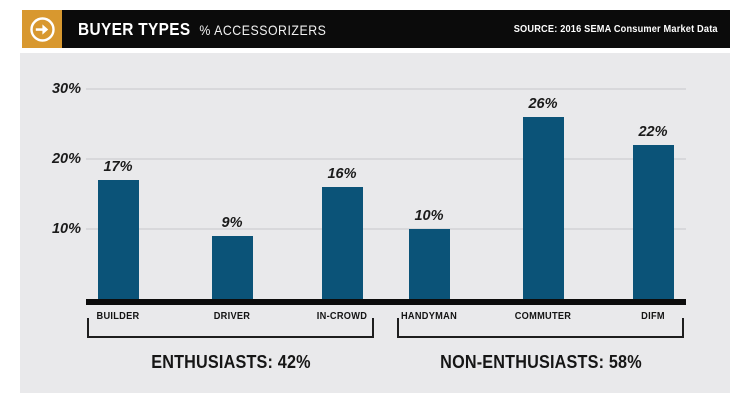  I want to click on page-title: BUYER TYPES, so click(134, 28).